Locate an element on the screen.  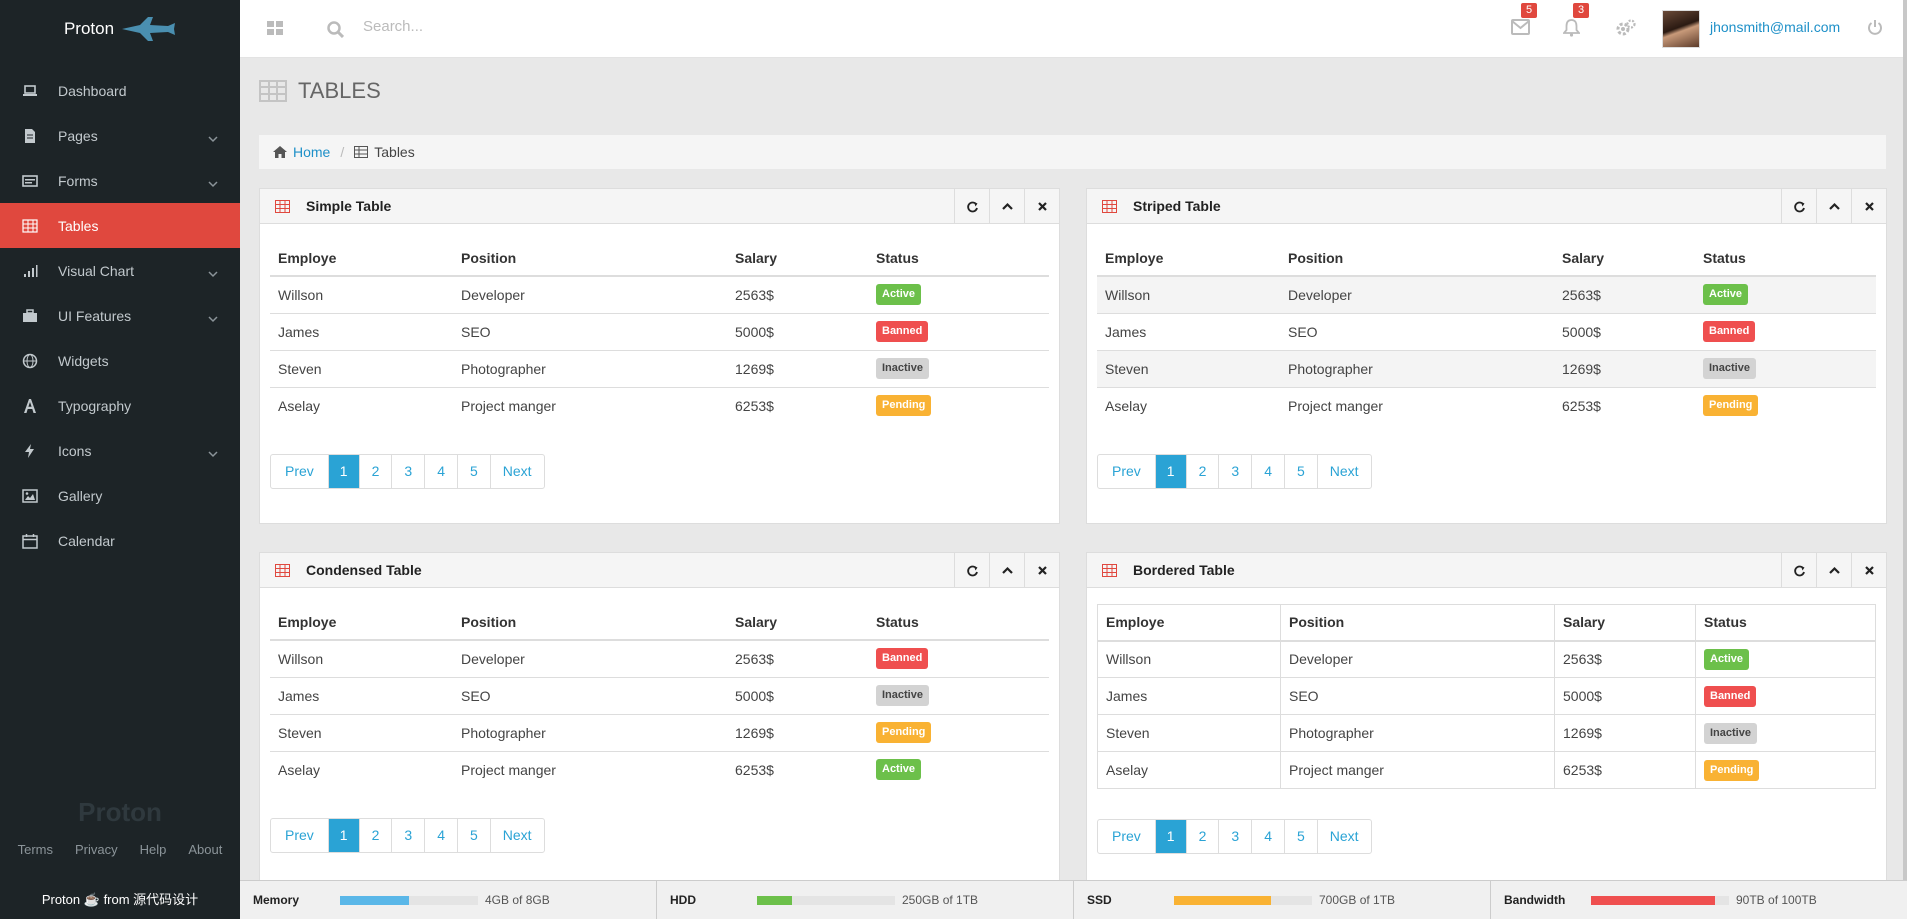
sidebar-item-tables: Tables is located at coordinates (120, 225).